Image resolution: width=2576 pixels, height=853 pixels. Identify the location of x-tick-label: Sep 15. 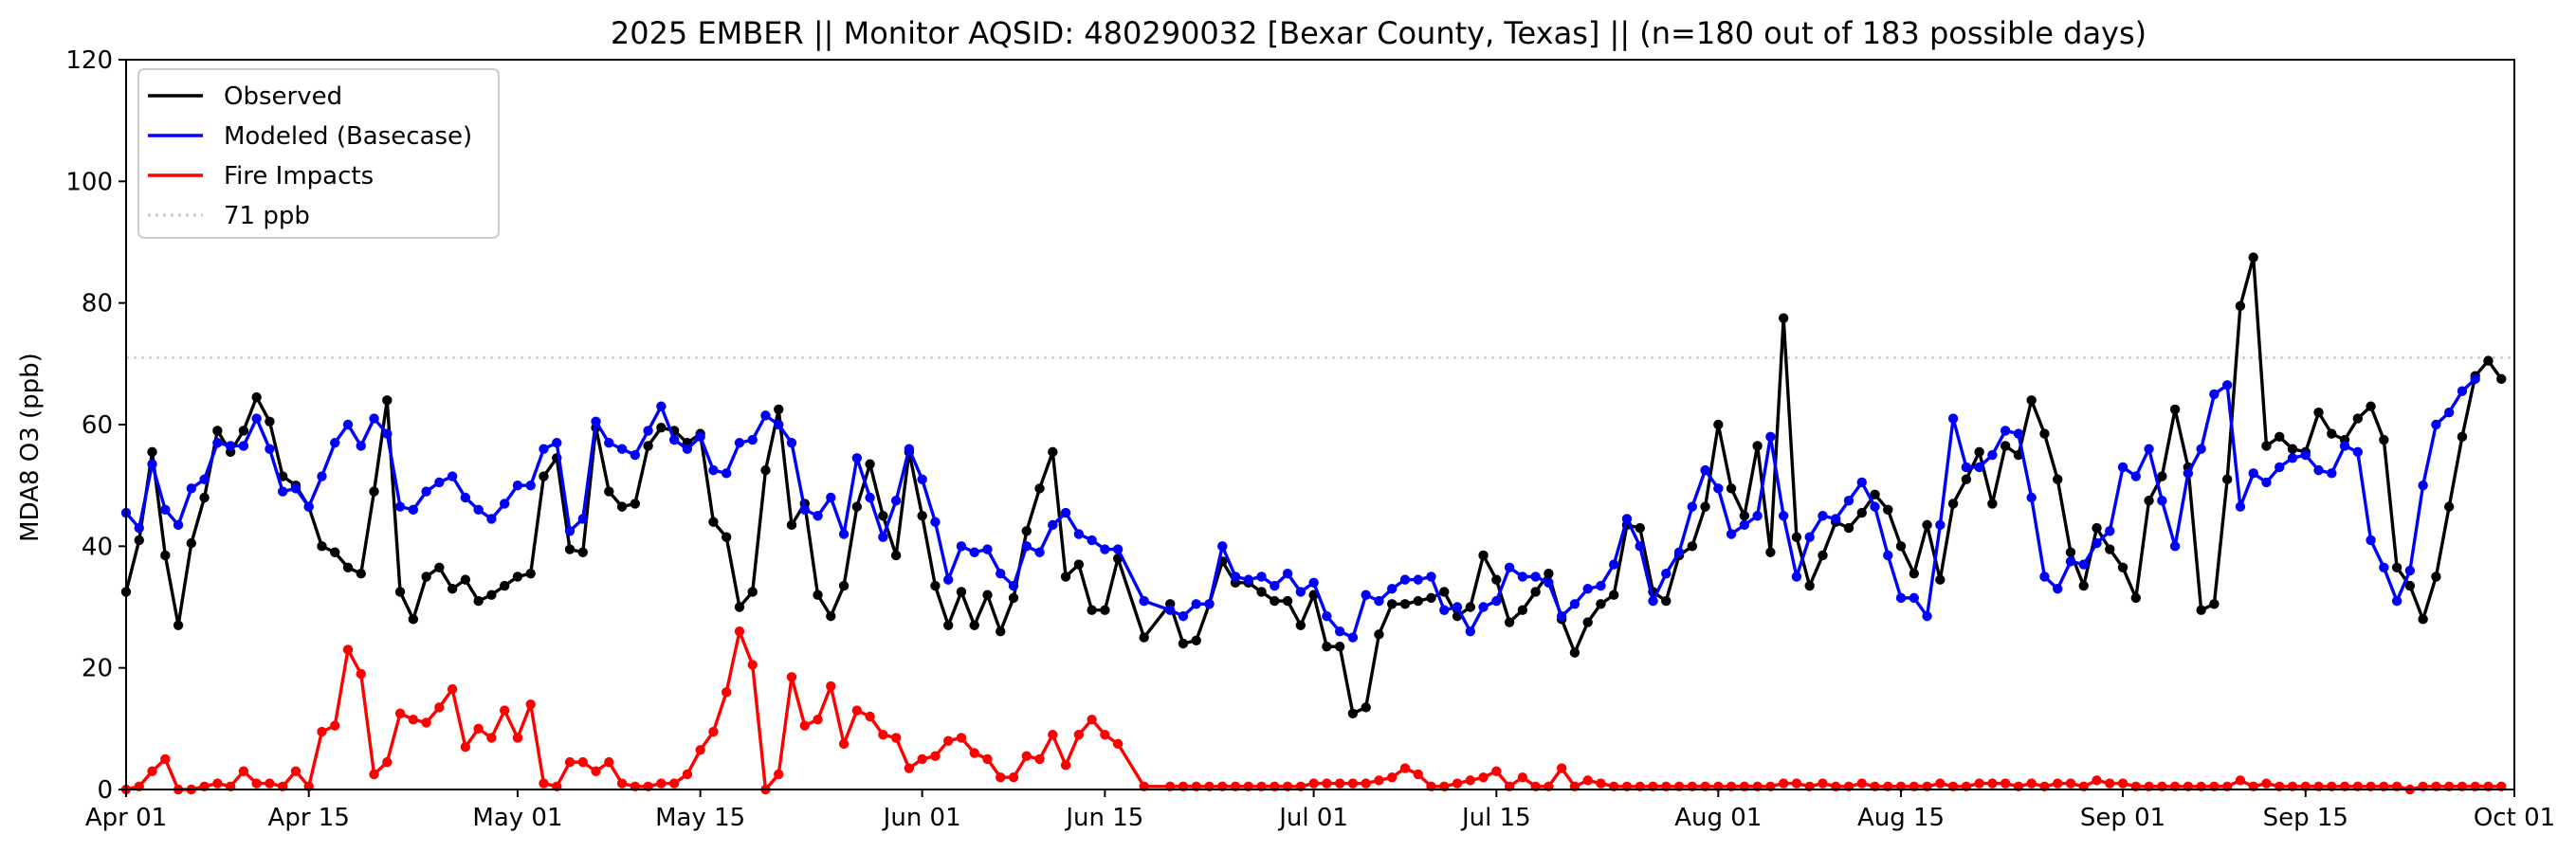
(2305, 818).